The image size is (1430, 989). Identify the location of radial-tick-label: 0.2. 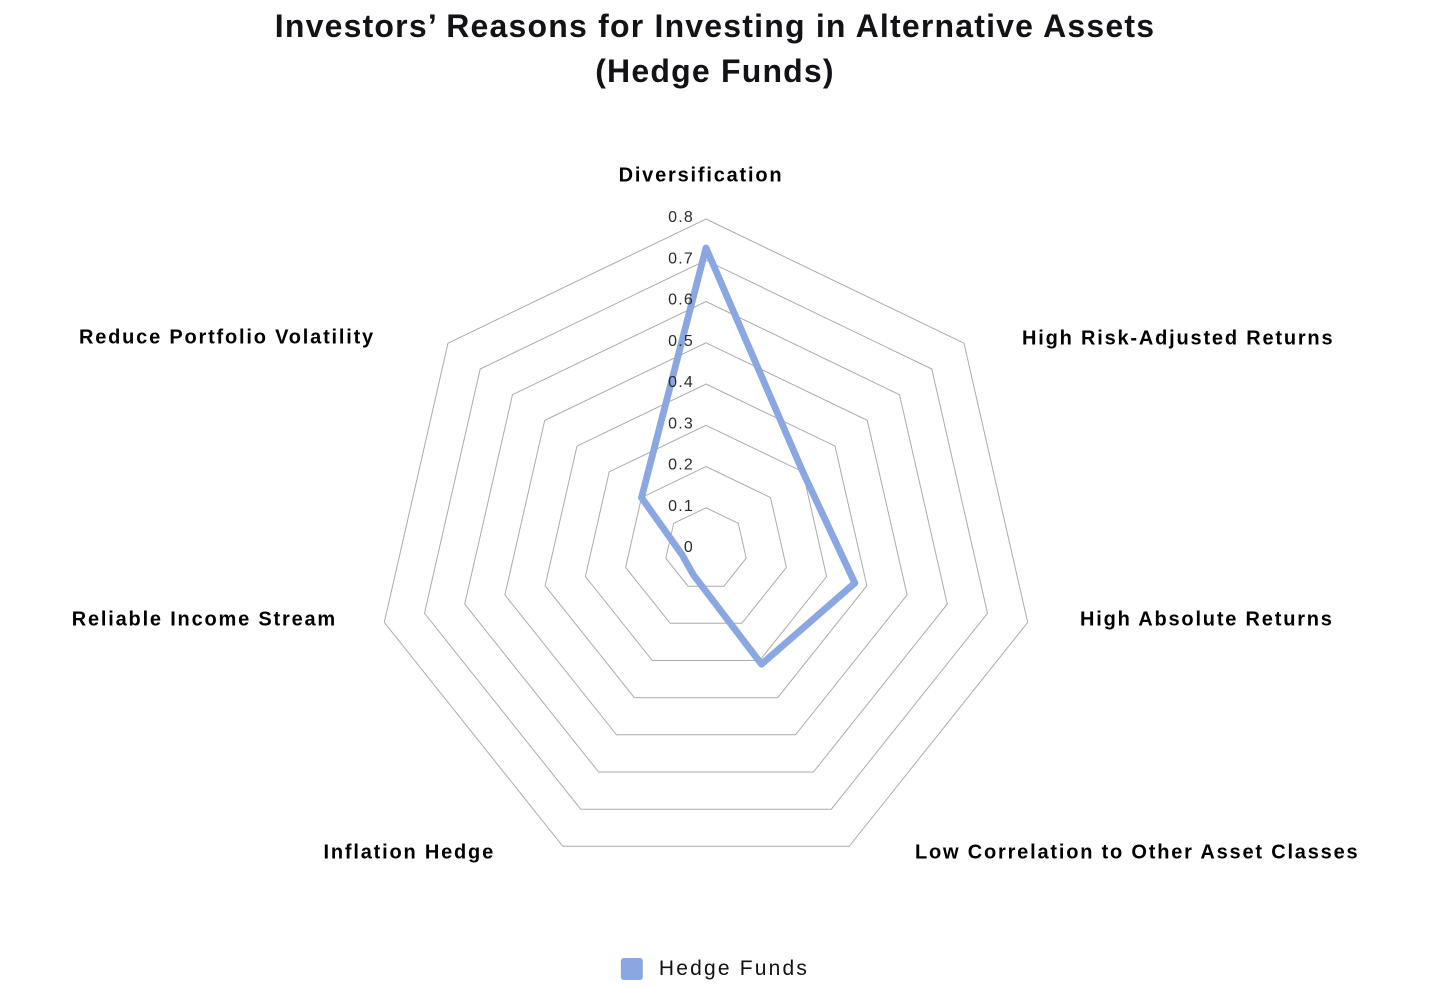
(681, 465).